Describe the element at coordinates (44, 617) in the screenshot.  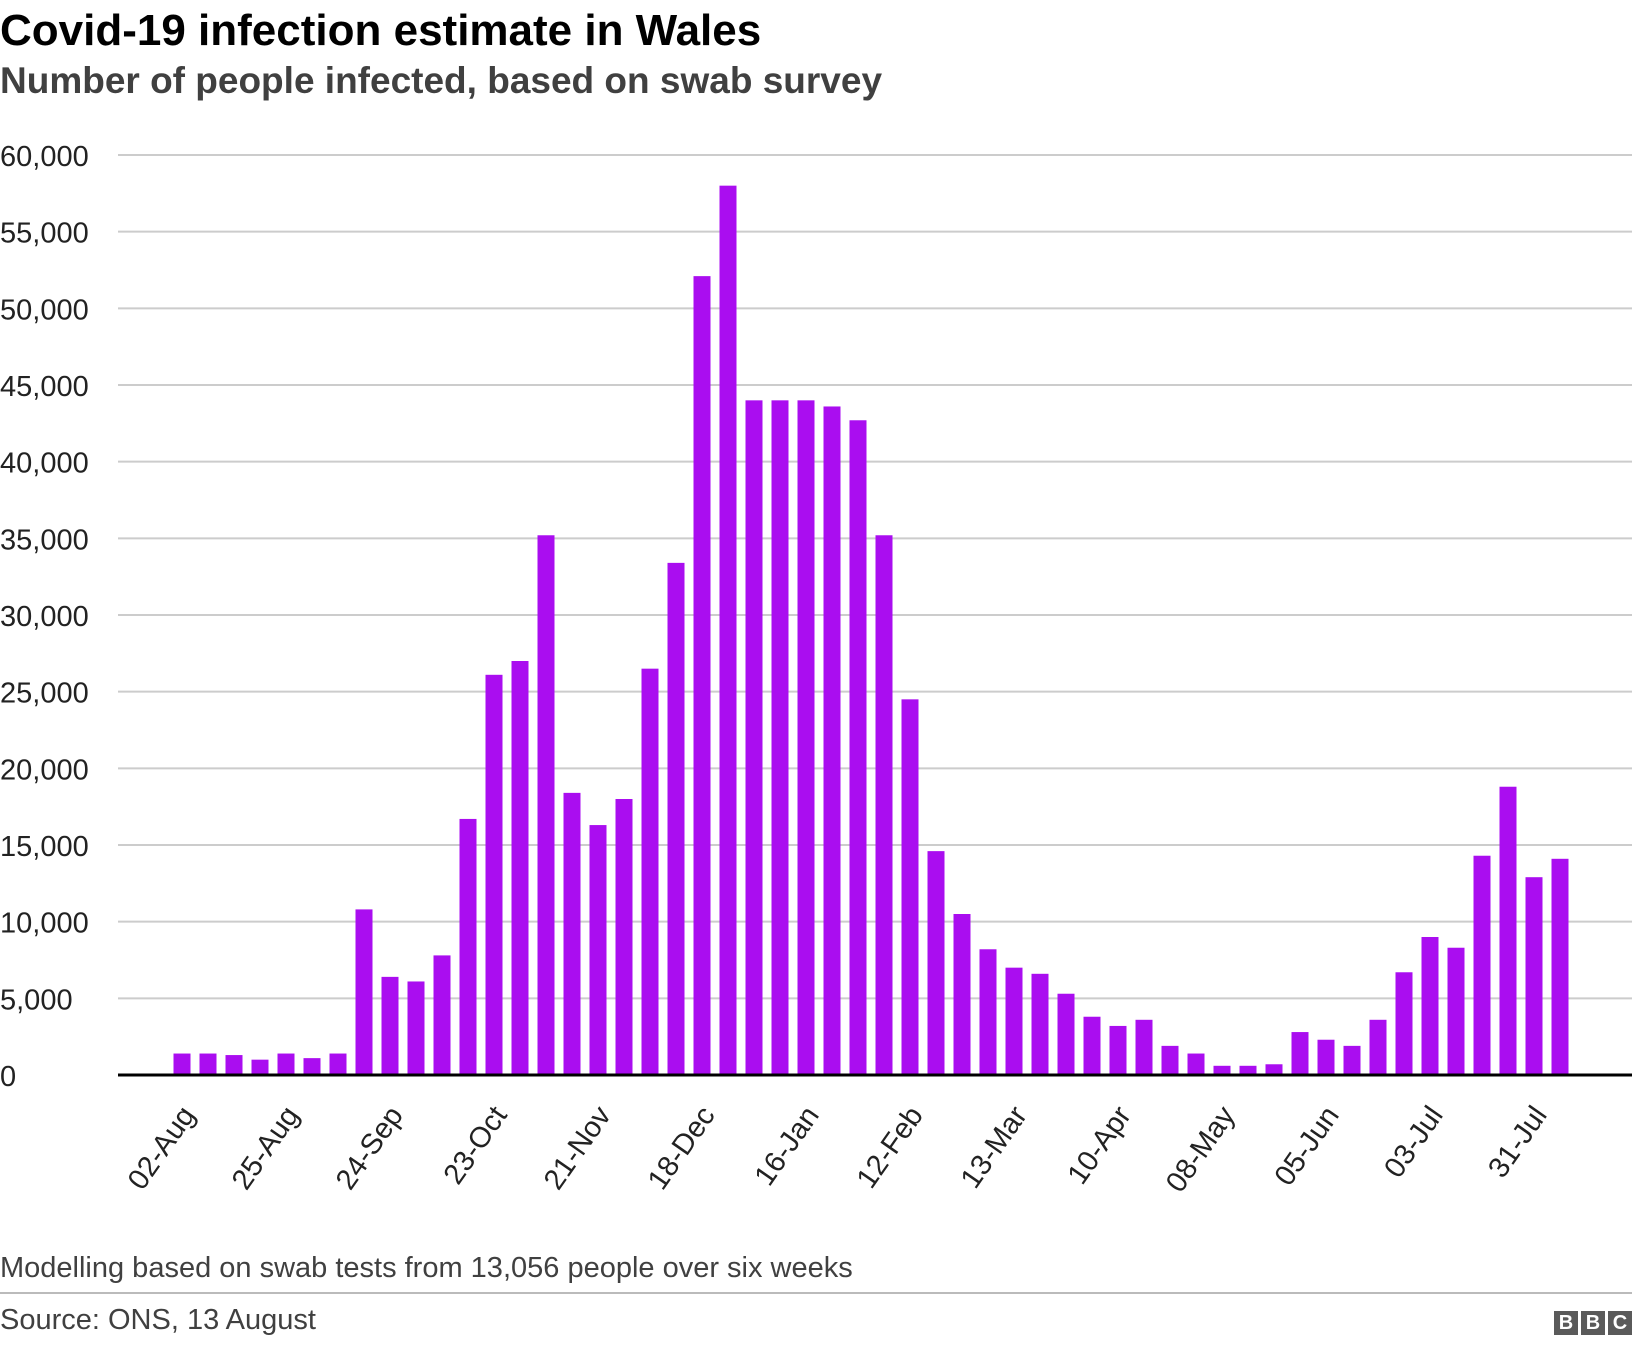
I see `y-tick-label: 30,000` at that location.